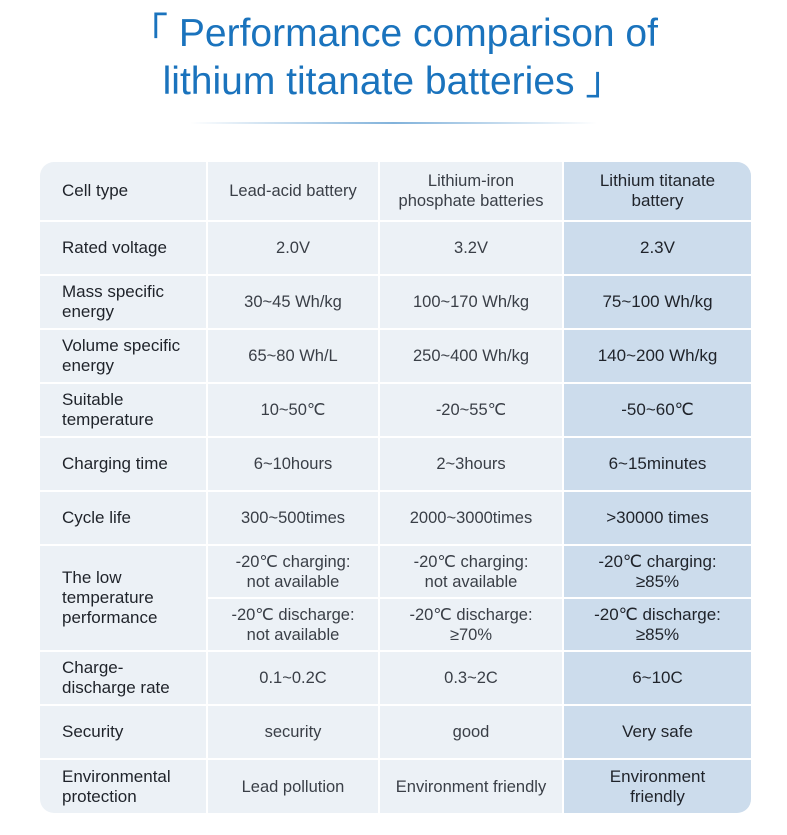 This screenshot has height=835, width=787. Describe the element at coordinates (124, 786) in the screenshot. I see `row-label: Environmental protection` at that location.